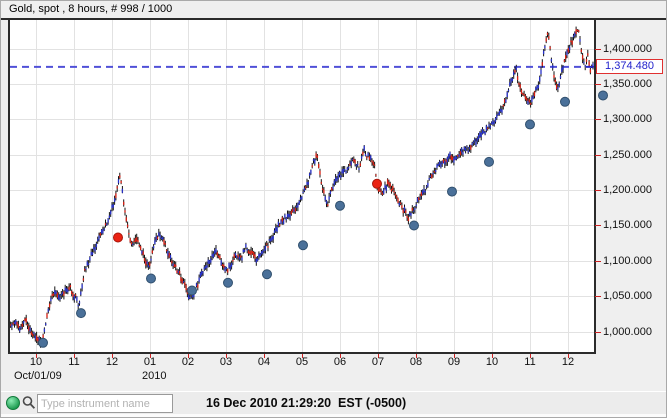 The image size is (667, 418). Describe the element at coordinates (627, 296) in the screenshot. I see `price-axis-label: 1,050.000` at that location.